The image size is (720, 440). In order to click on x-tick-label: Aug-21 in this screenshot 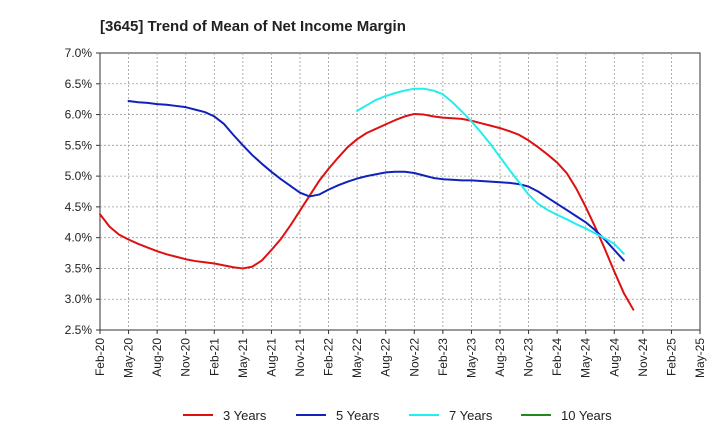, I will do `click(271, 357)`.